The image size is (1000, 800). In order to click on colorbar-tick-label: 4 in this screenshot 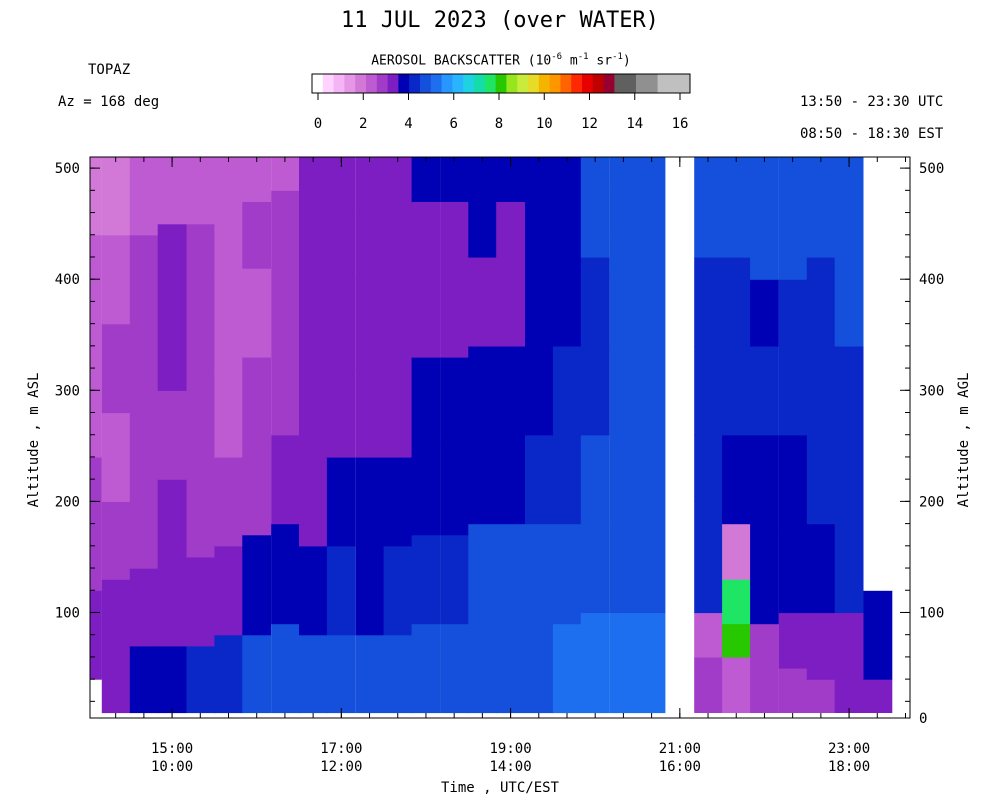, I will do `click(408, 124)`.